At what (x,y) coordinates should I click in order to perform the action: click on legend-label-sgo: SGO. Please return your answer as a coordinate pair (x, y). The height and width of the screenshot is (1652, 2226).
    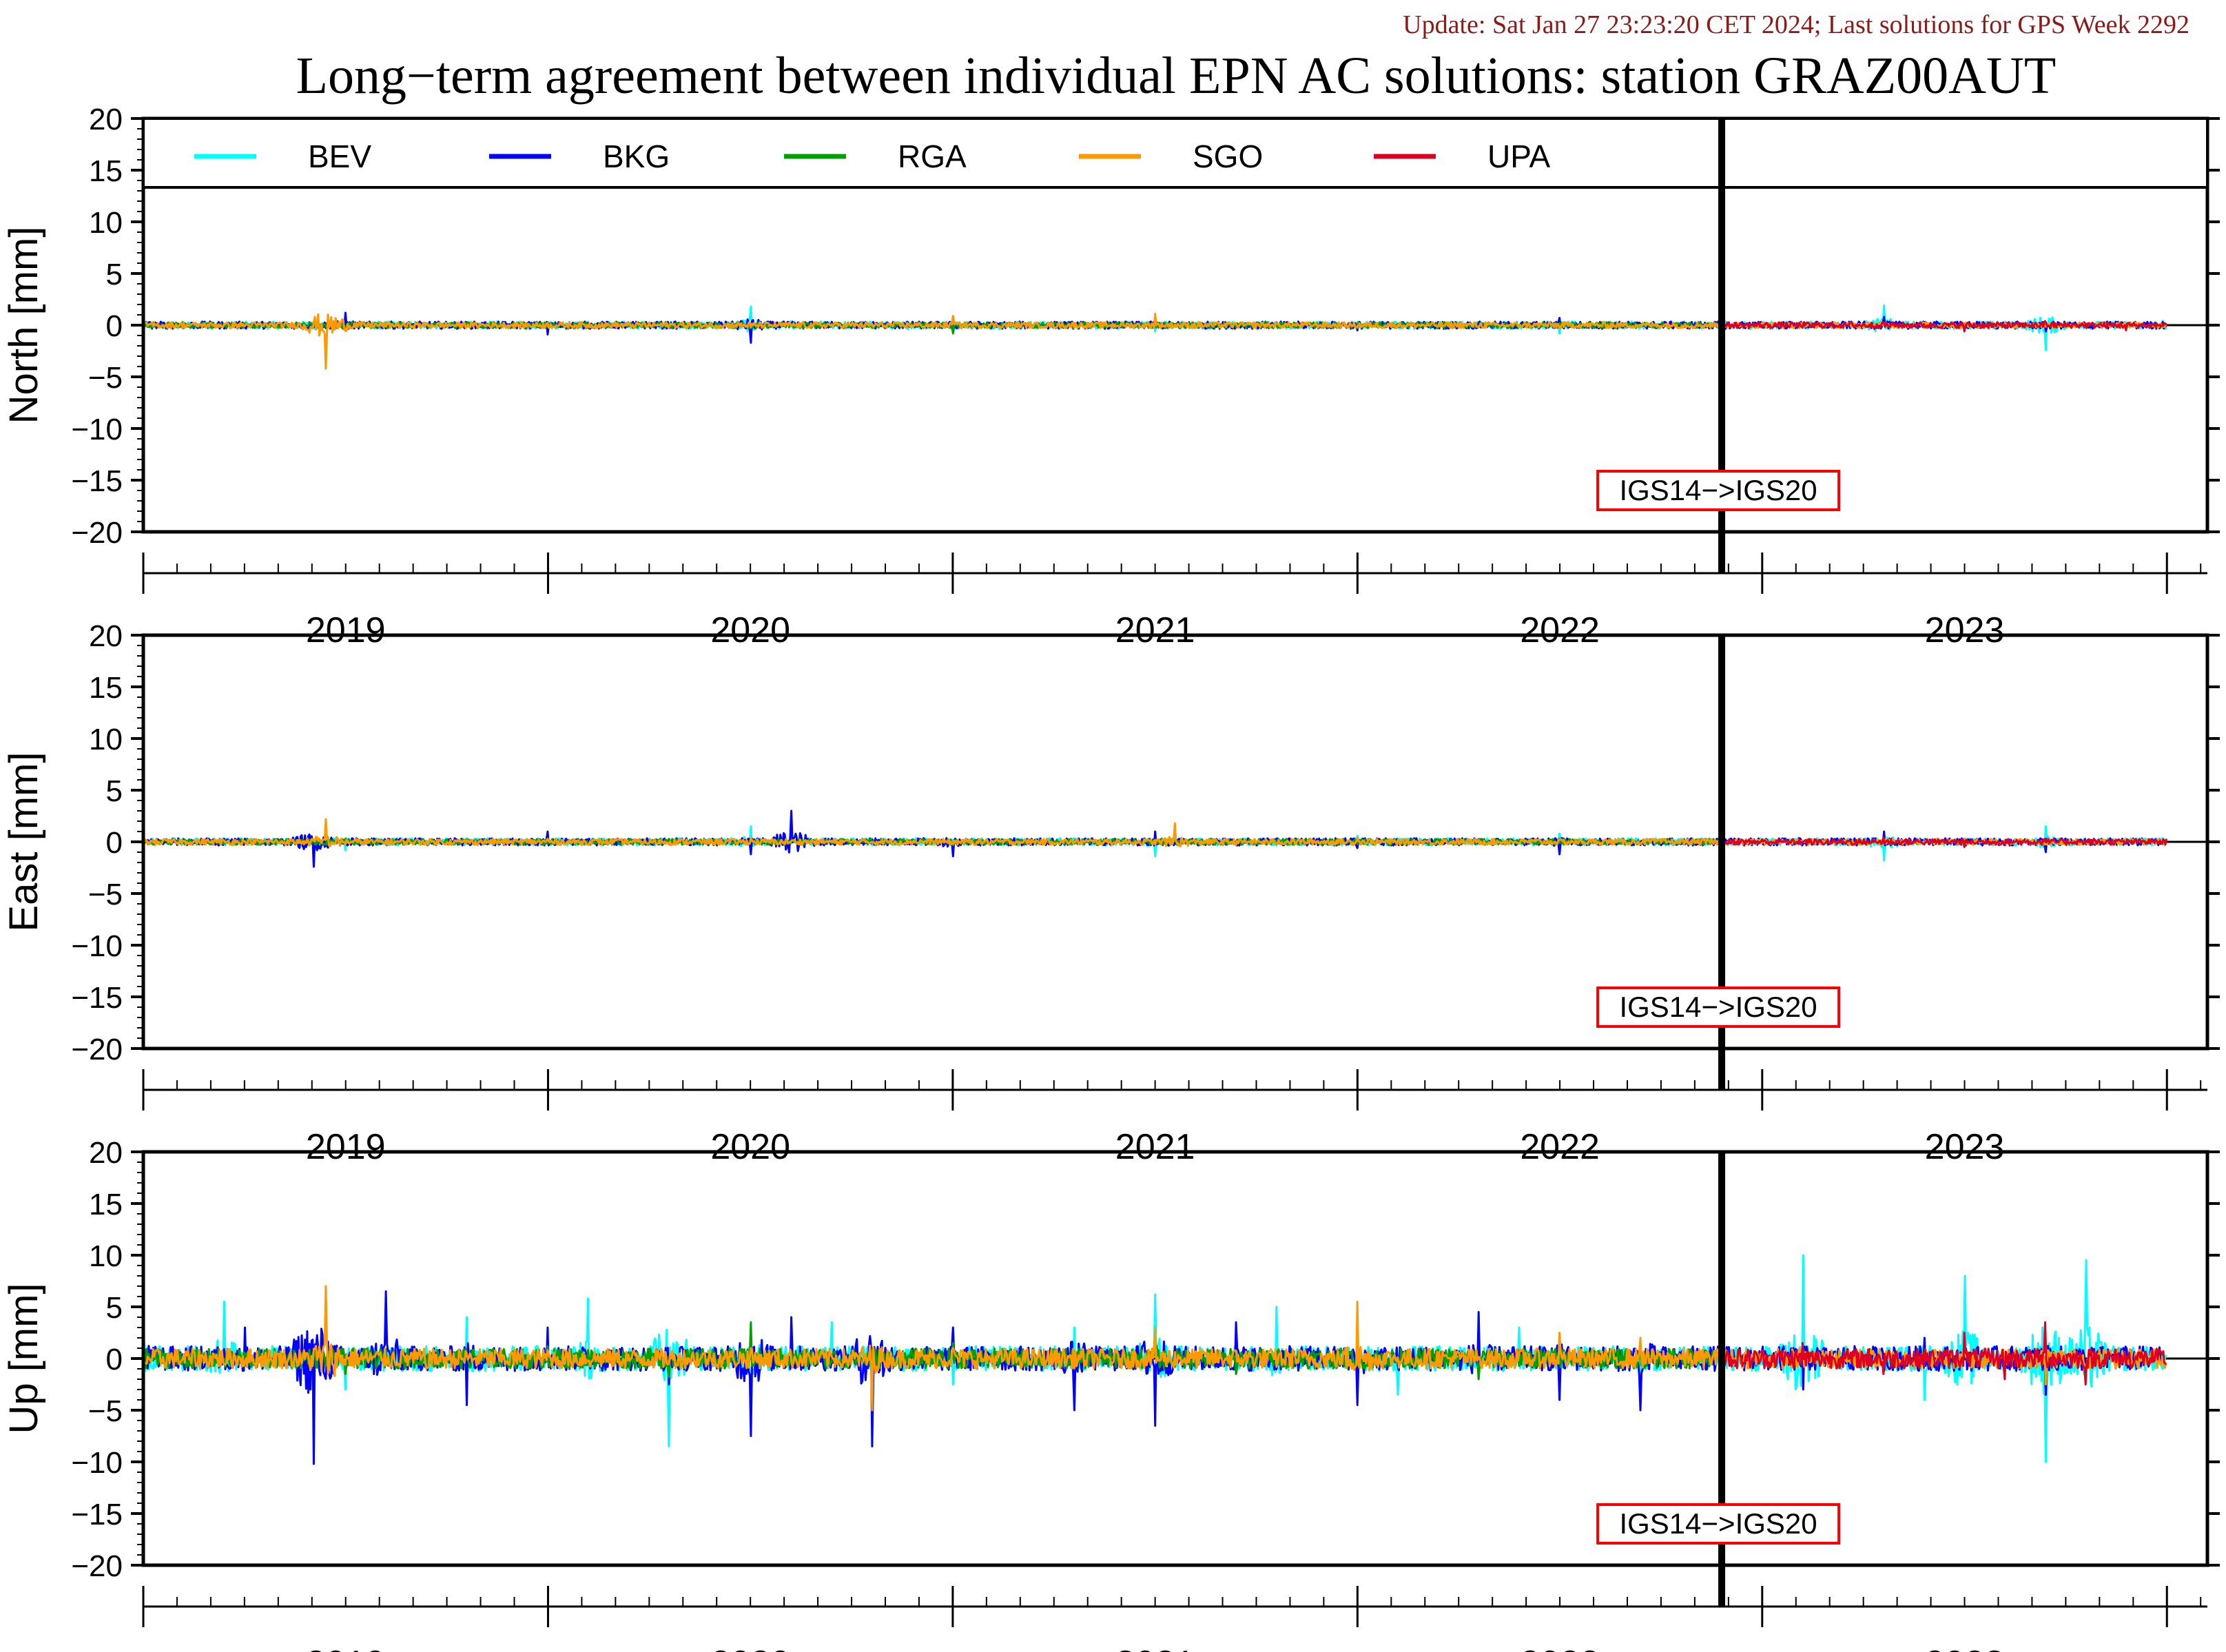
    Looking at the image, I should click on (1228, 156).